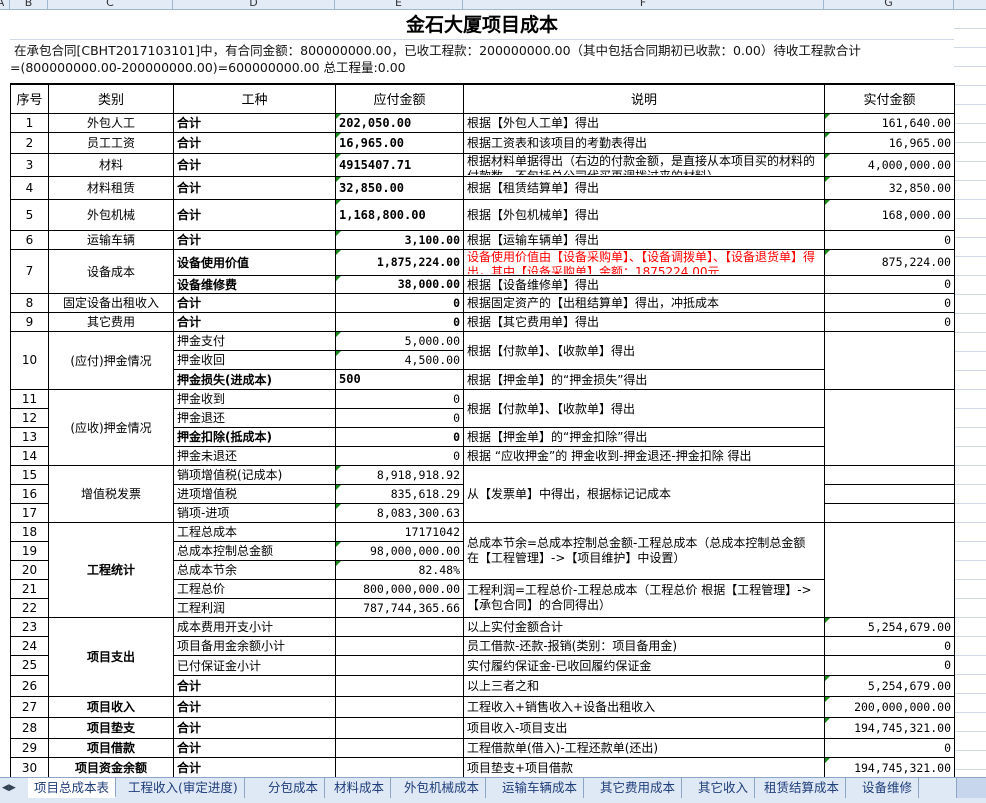  I want to click on note-cell: 根据【运输车辆单】得出, so click(644, 239).